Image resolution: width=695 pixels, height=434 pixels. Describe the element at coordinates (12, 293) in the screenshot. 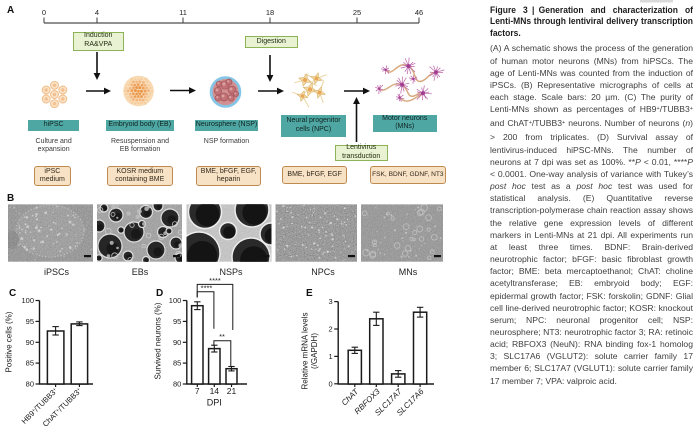

I see `svg-text: C` at that location.